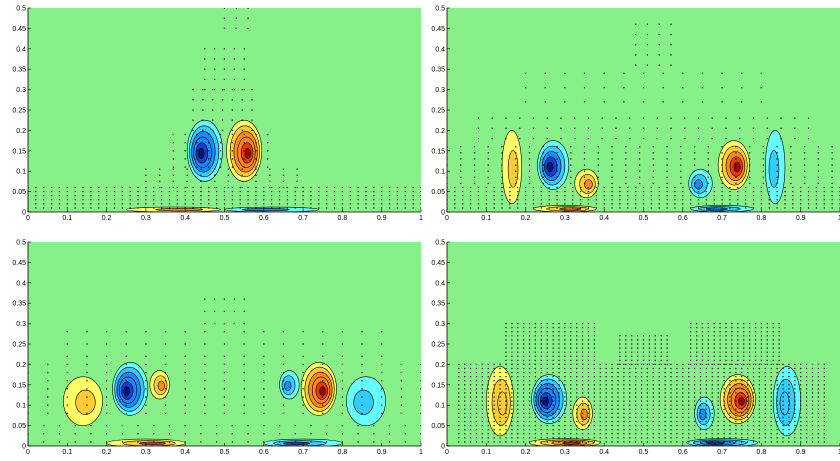 The width and height of the screenshot is (840, 461). What do you see at coordinates (588, 184) in the screenshot?
I see `contour-level` at bounding box center [588, 184].